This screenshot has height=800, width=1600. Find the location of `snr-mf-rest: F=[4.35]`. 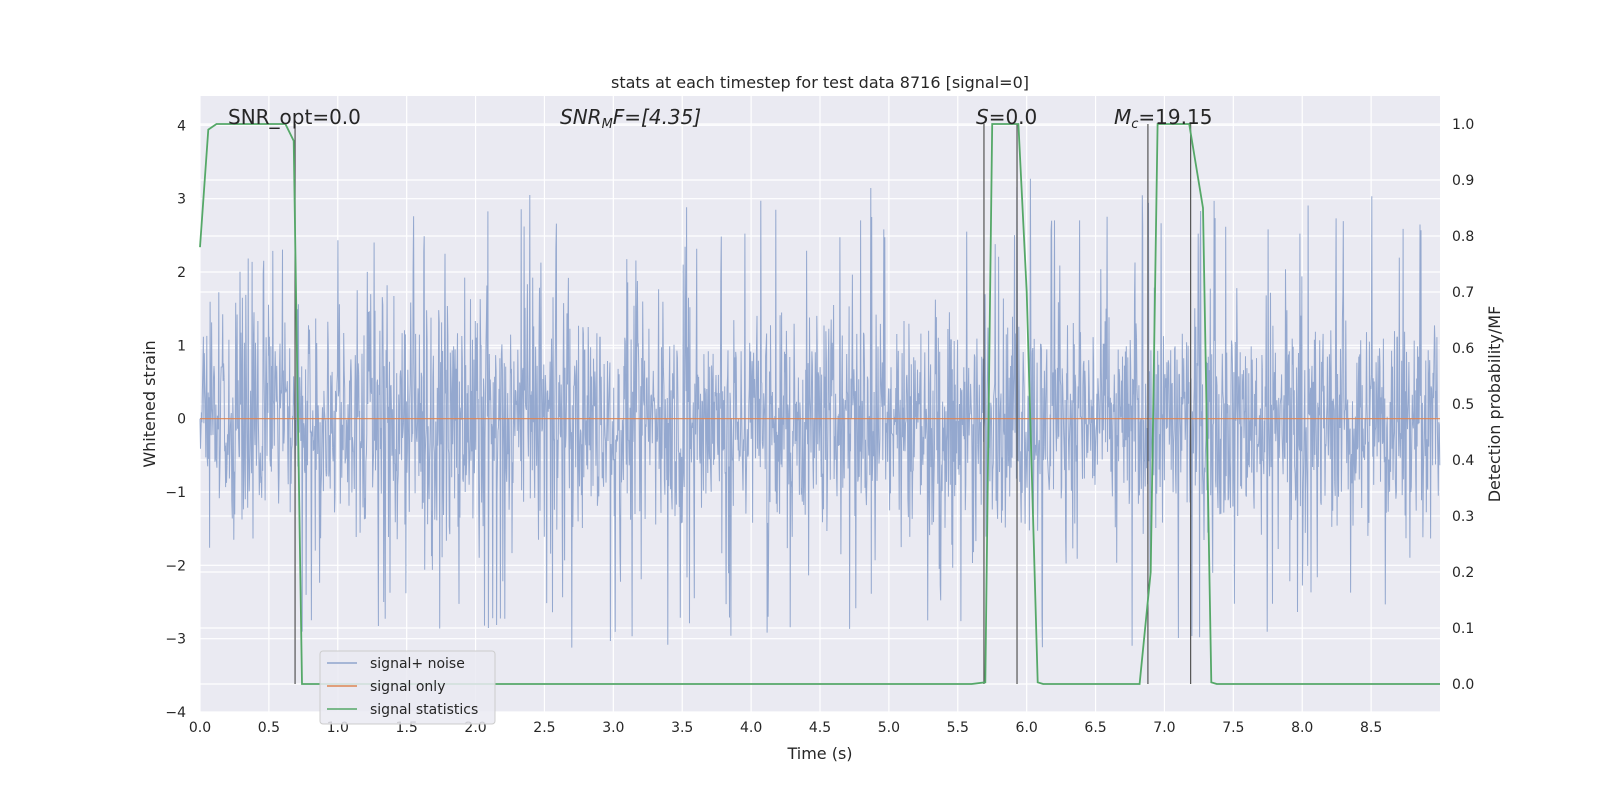

snr-mf-rest: F=[4.35] is located at coordinates (657, 117).